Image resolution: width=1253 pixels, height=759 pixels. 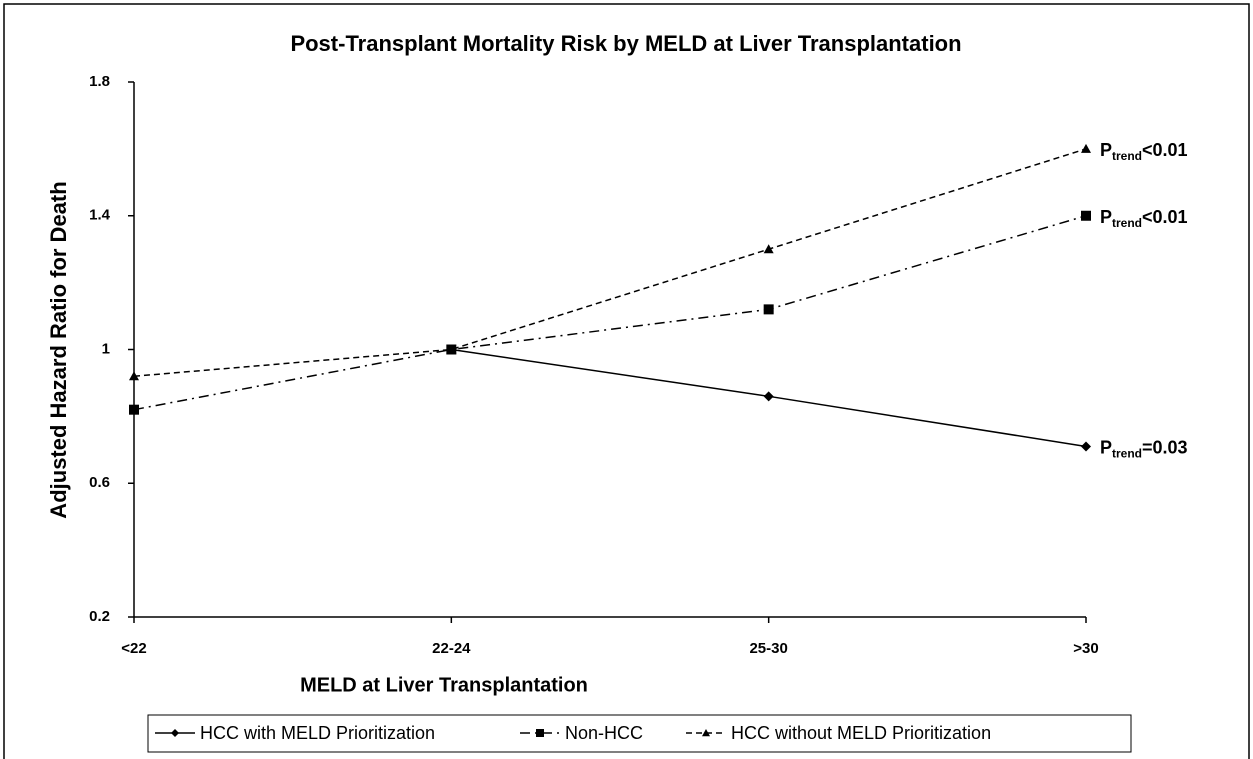 What do you see at coordinates (604, 733) in the screenshot?
I see `legend-label: Non-HCC` at bounding box center [604, 733].